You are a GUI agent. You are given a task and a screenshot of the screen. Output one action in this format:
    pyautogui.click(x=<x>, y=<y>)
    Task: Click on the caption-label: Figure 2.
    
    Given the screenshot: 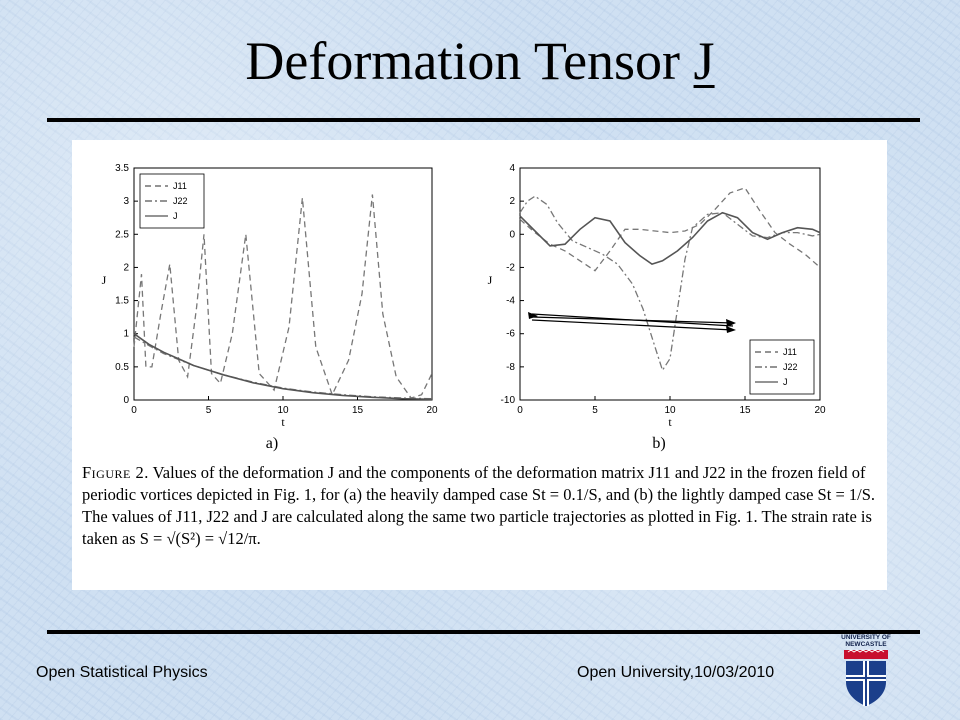 What is the action you would take?
    pyautogui.click(x=115, y=472)
    